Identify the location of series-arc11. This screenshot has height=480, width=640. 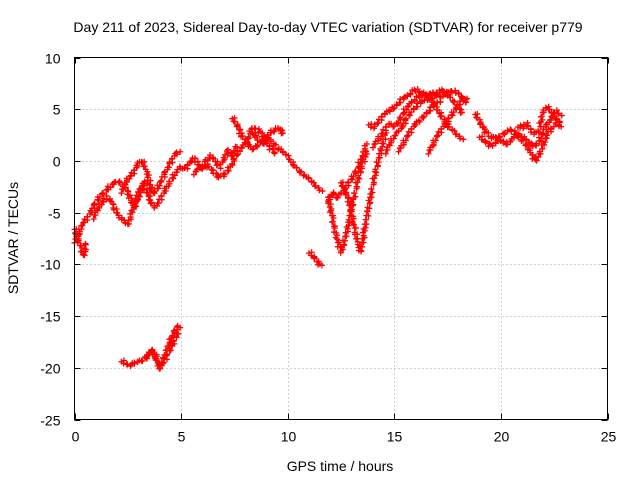
(364, 192).